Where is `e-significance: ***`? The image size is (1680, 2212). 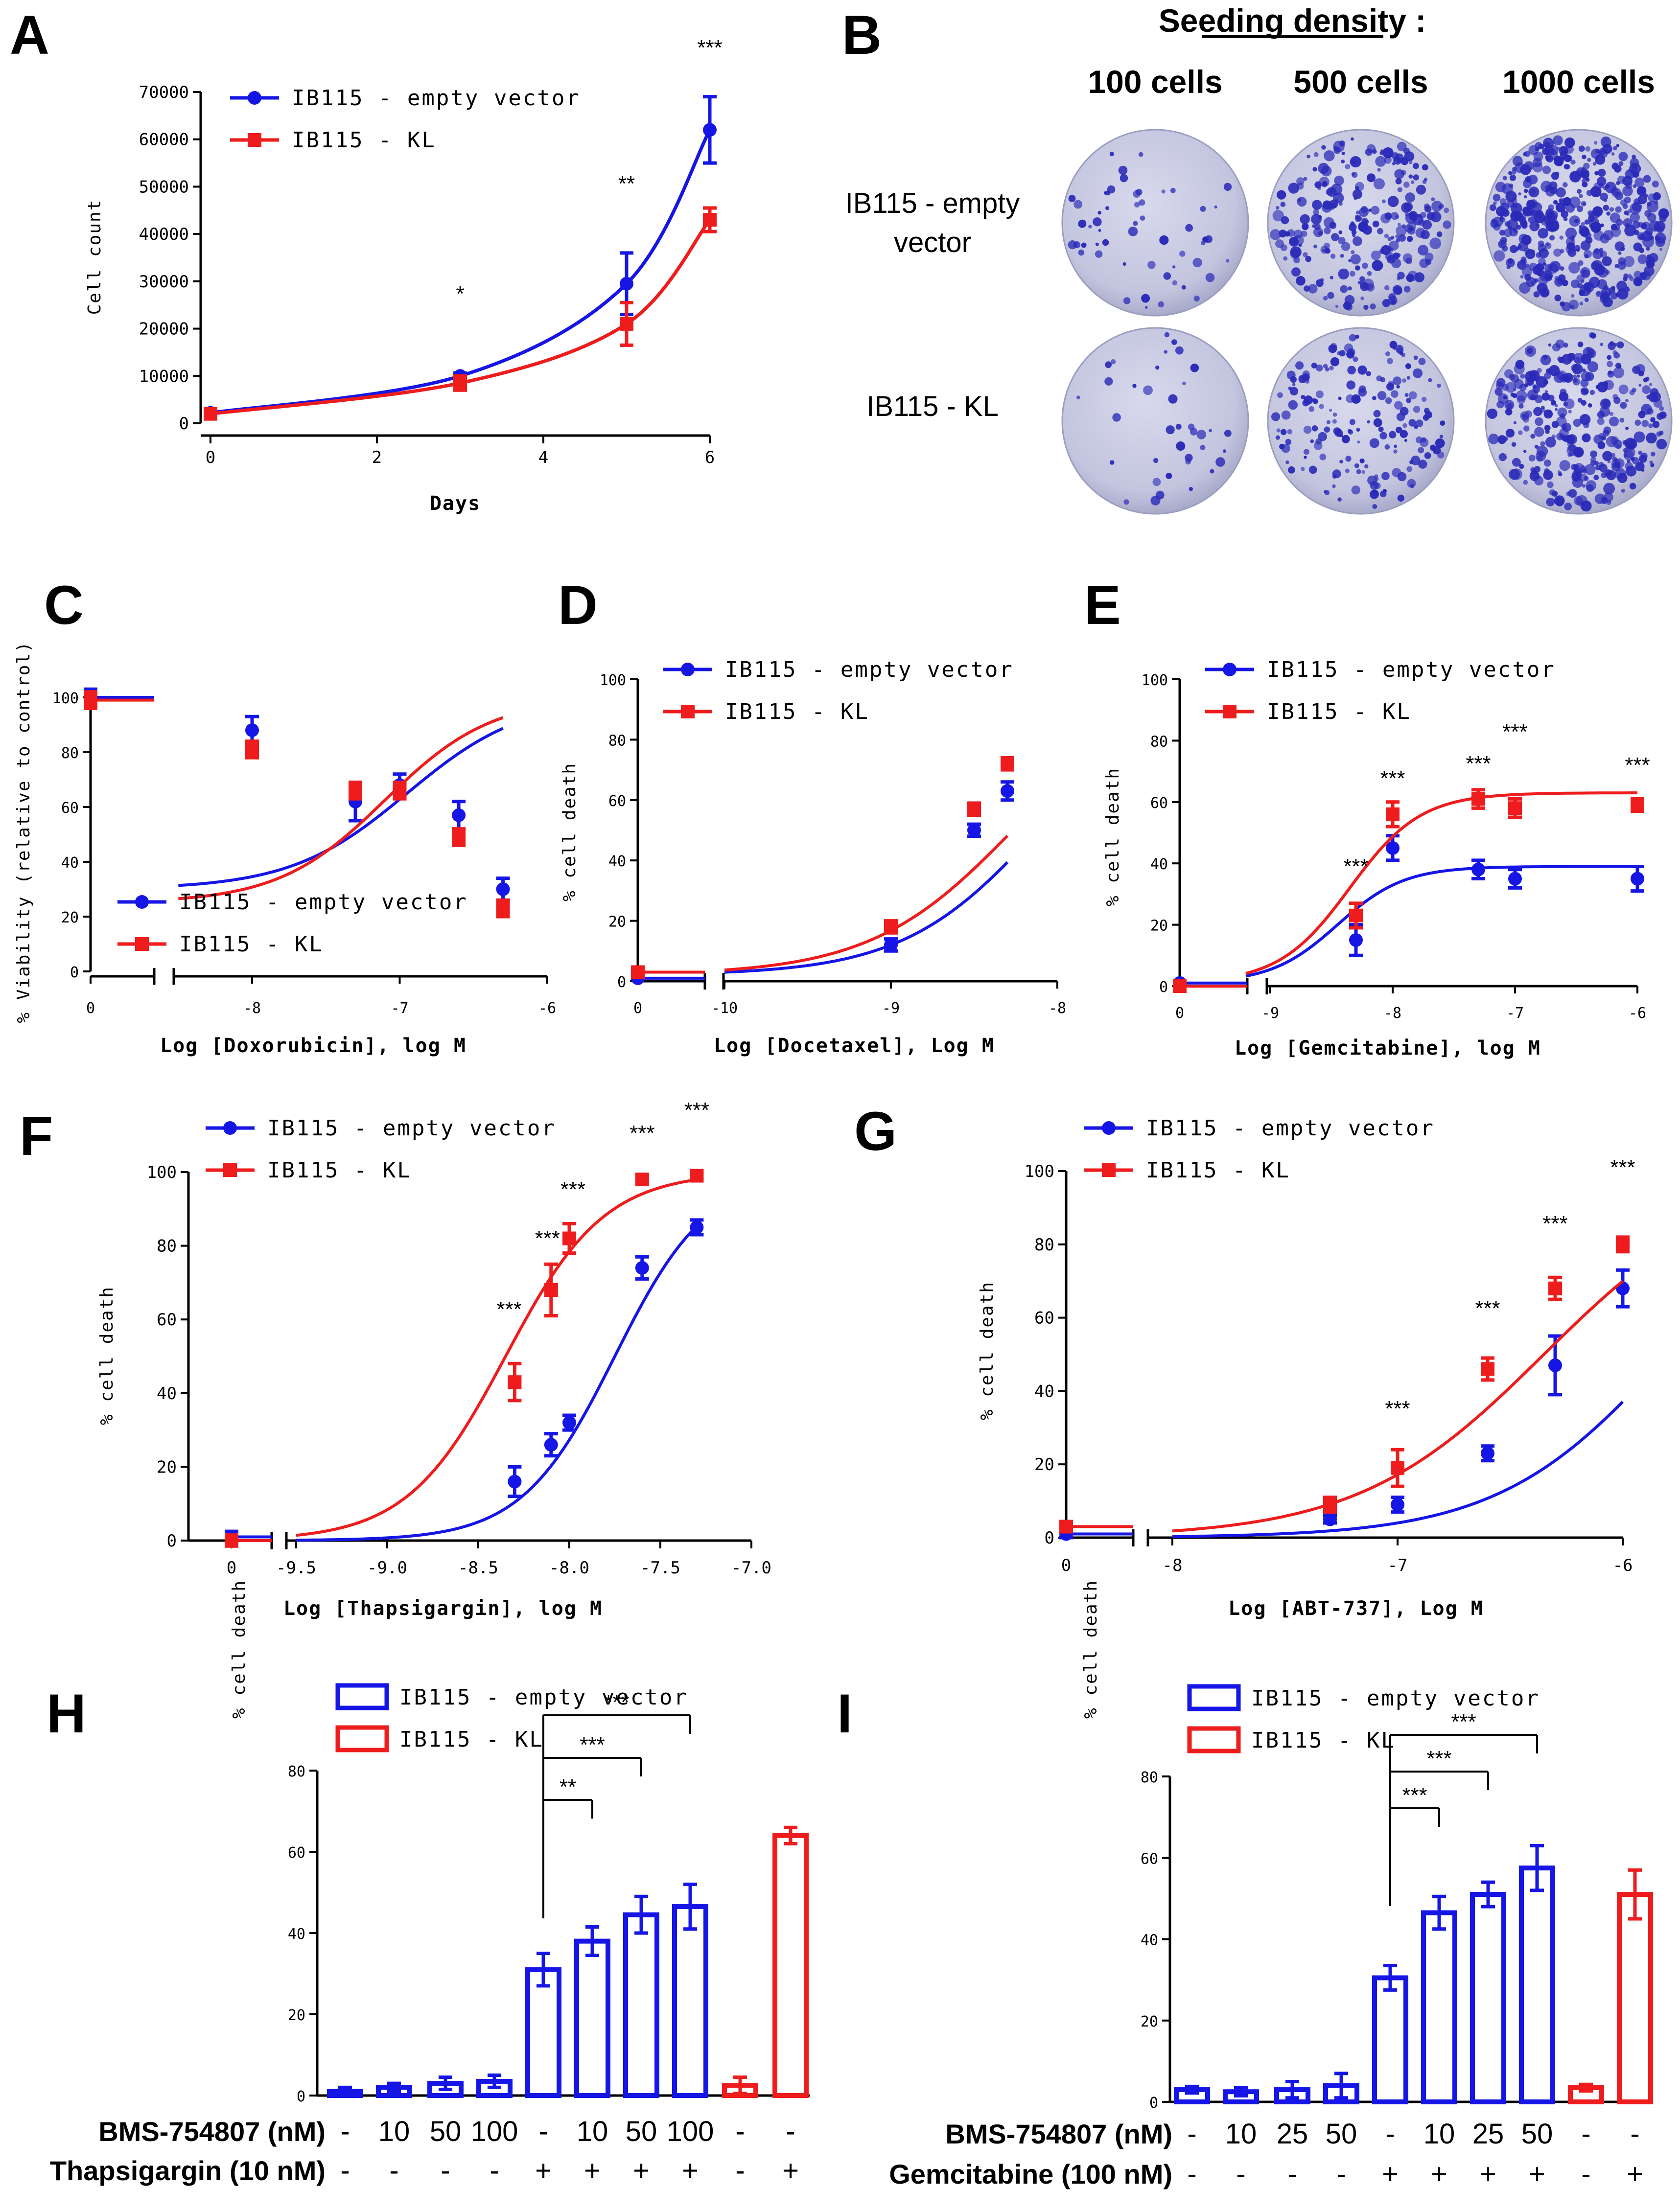
e-significance: *** is located at coordinates (1355, 866).